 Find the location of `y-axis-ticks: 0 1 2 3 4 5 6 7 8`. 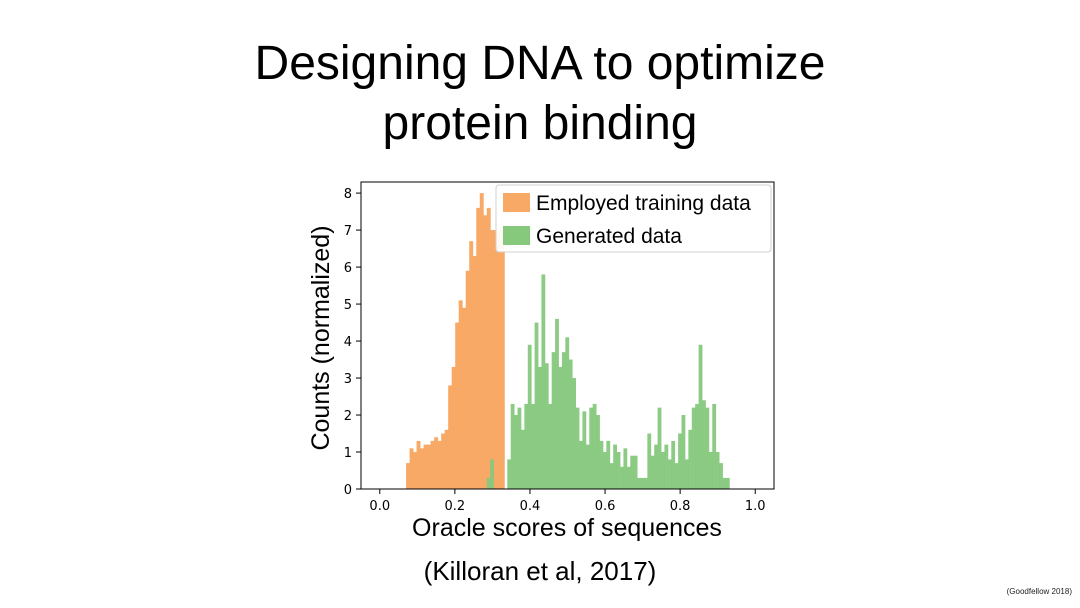

y-axis-ticks: 0 1 2 3 4 5 6 7 8 is located at coordinates (352, 342).